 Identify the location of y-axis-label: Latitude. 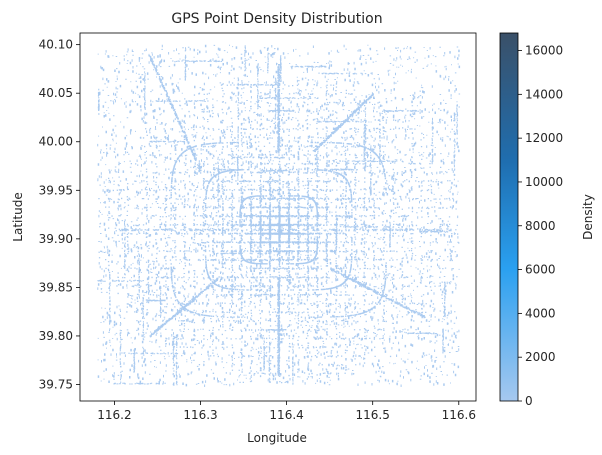
(18, 216).